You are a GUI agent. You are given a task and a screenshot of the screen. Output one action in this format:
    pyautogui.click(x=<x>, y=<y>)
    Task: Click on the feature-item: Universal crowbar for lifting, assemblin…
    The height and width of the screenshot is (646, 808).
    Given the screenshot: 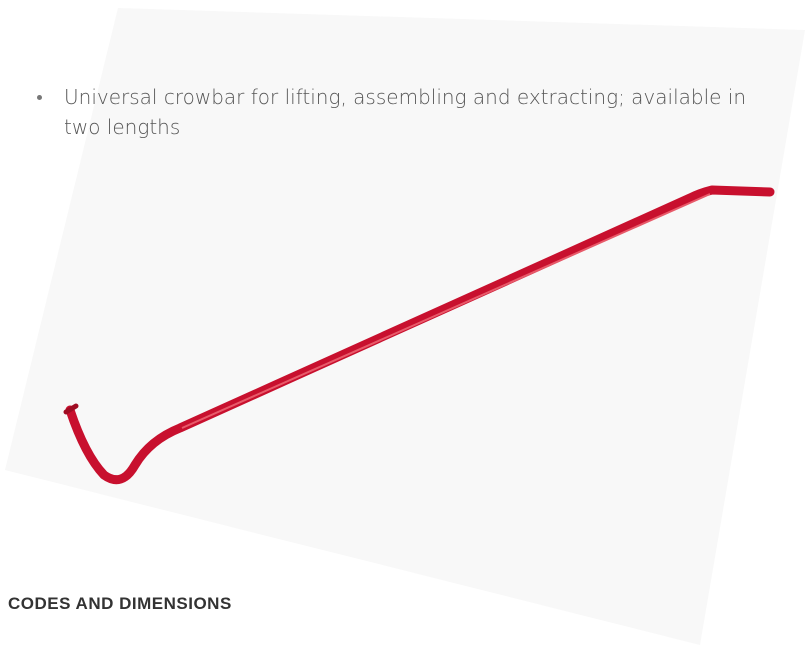 What is the action you would take?
    pyautogui.click(x=400, y=112)
    